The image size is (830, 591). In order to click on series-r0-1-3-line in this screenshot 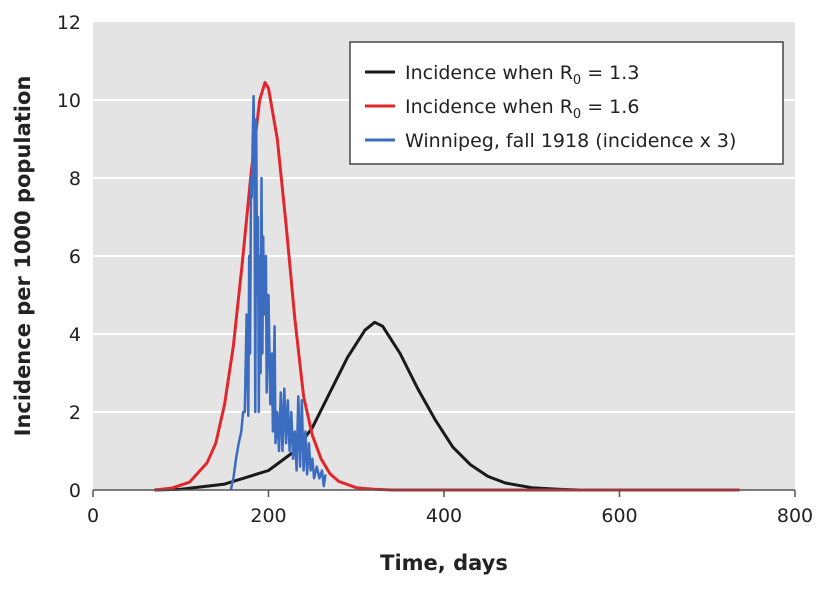, I will do `click(367, 406)`.